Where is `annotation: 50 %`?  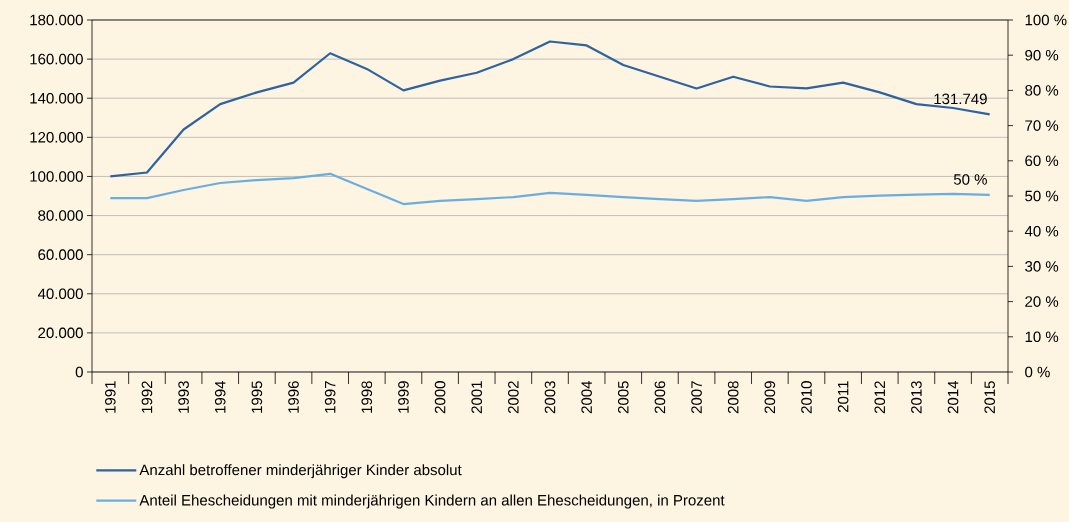
annotation: 50 % is located at coordinates (970, 179).